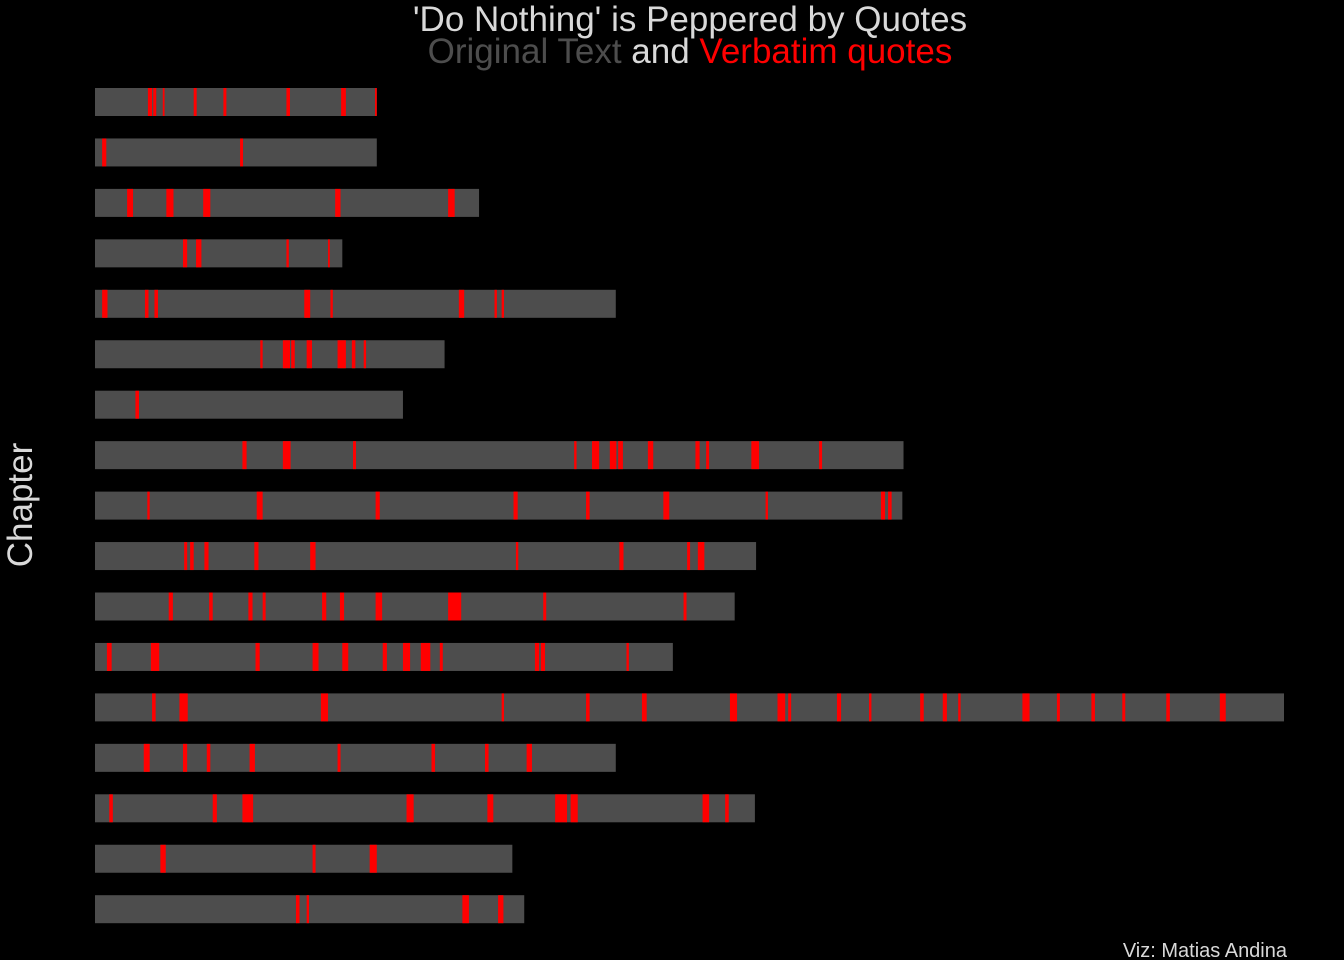 The image size is (1344, 960). I want to click on chart-subtitle: Original Text and Verbatim quotes, so click(690, 51).